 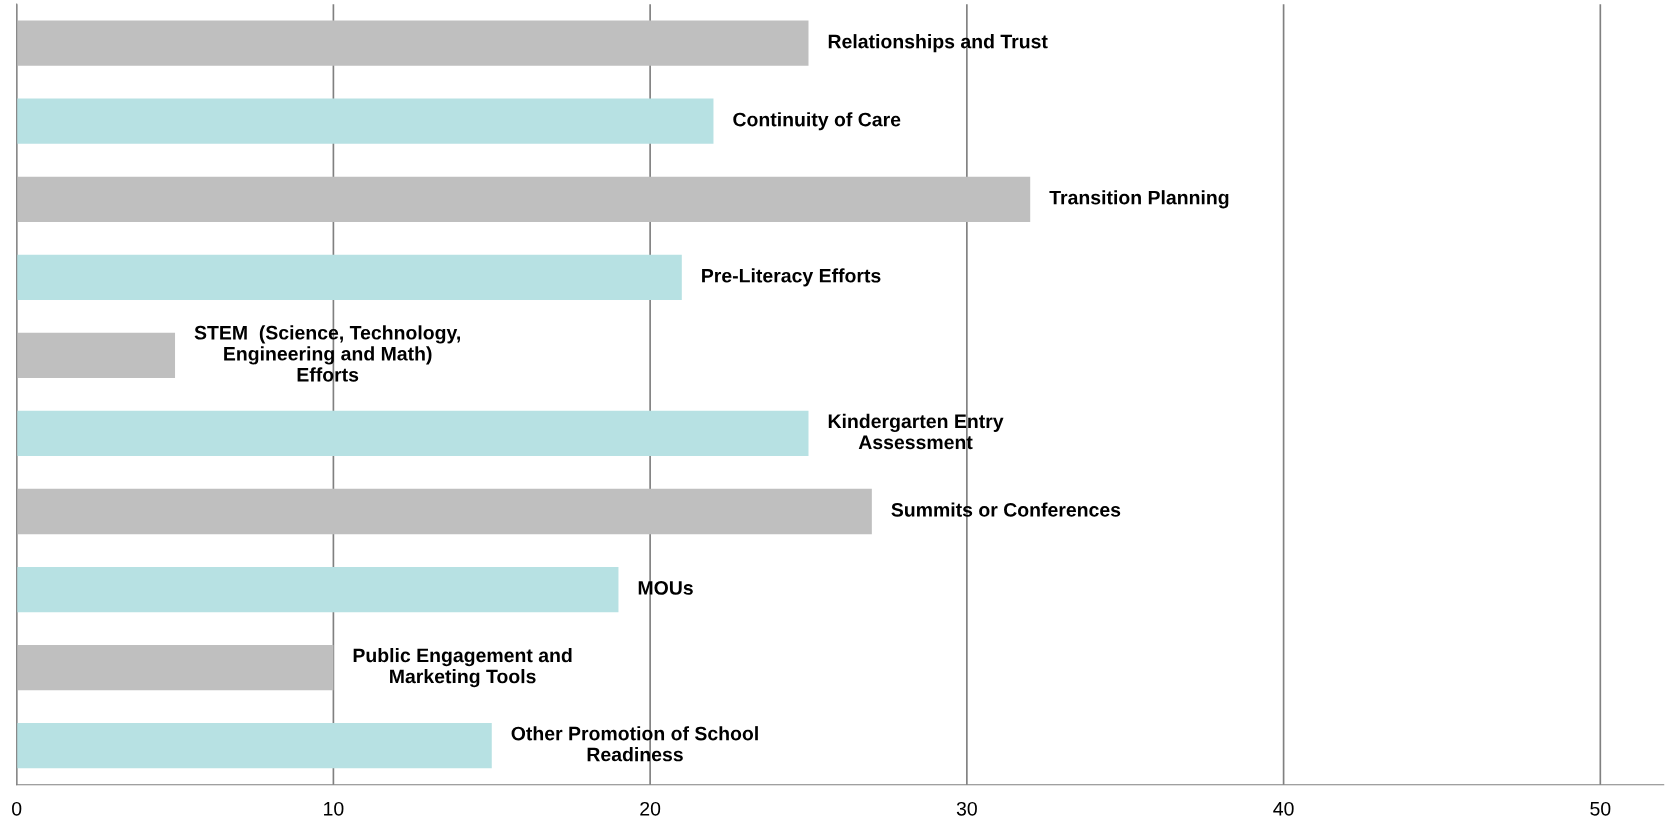 I want to click on y-tick-label: Pre-Literacy Efforts, so click(x=791, y=277).